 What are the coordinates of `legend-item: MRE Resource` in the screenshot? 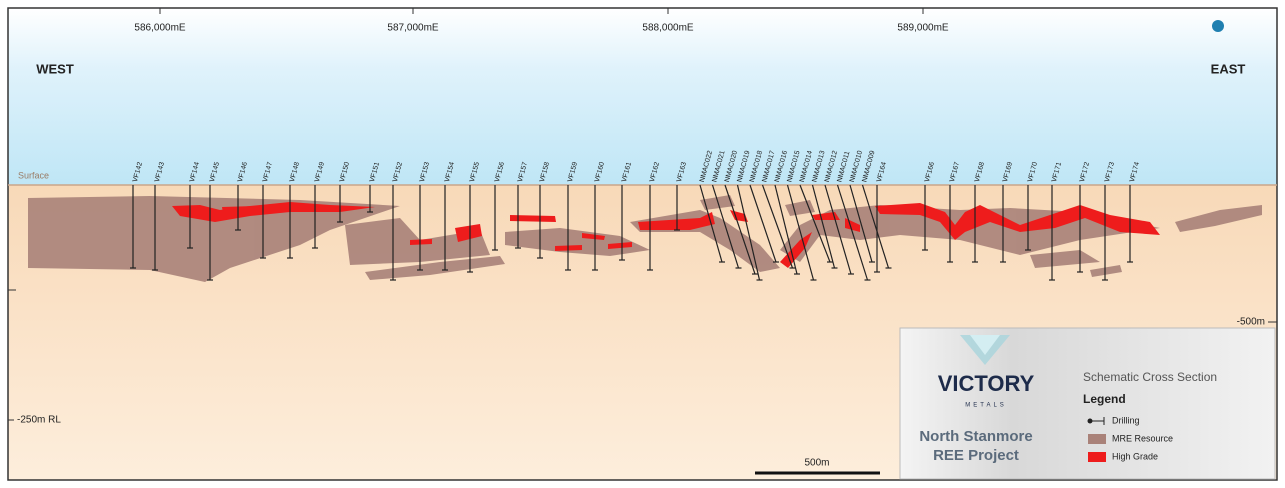 It's located at (1142, 438).